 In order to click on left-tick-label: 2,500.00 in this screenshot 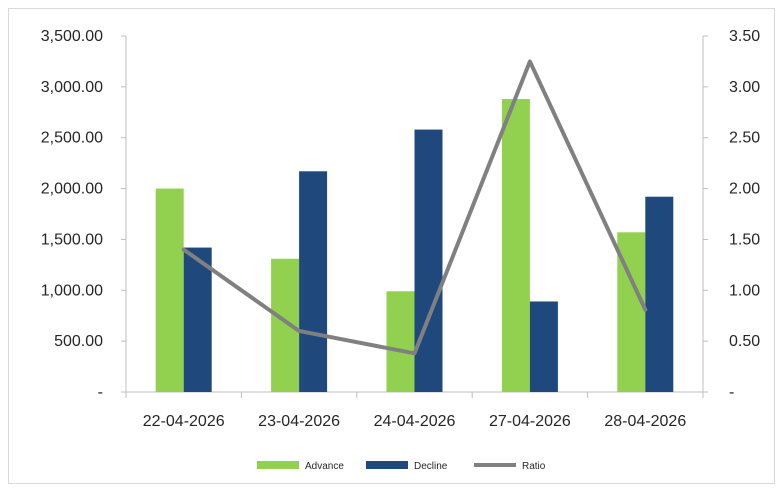, I will do `click(72, 138)`.